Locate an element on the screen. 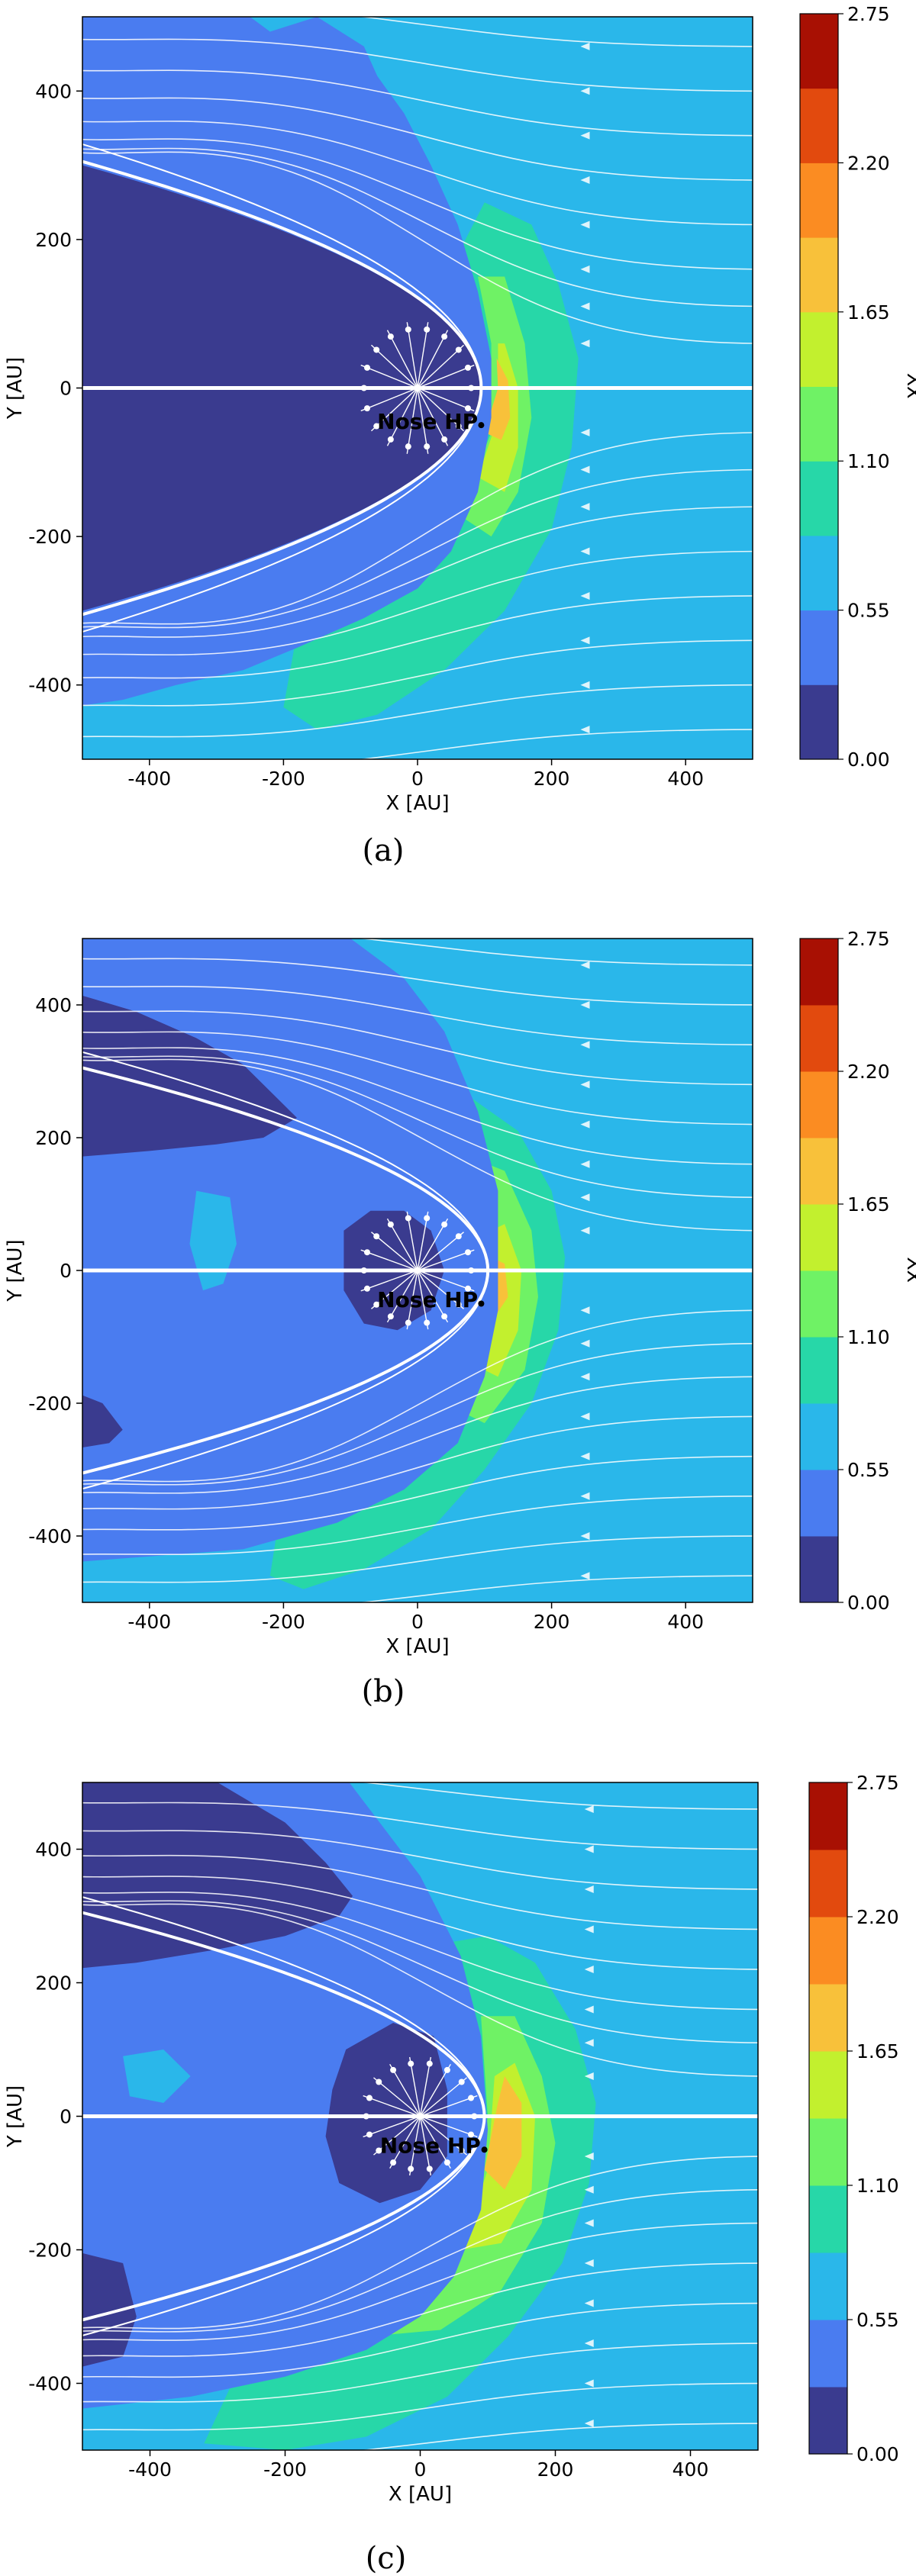 Image resolution: width=916 pixels, height=2576 pixels. nose-hp-marker is located at coordinates (481, 425).